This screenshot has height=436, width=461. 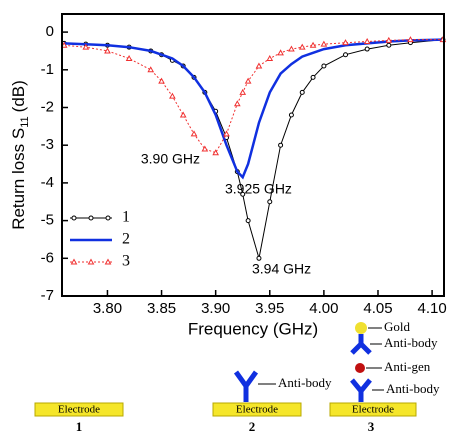 I want to click on y-tick-label: -2, so click(x=47, y=106).